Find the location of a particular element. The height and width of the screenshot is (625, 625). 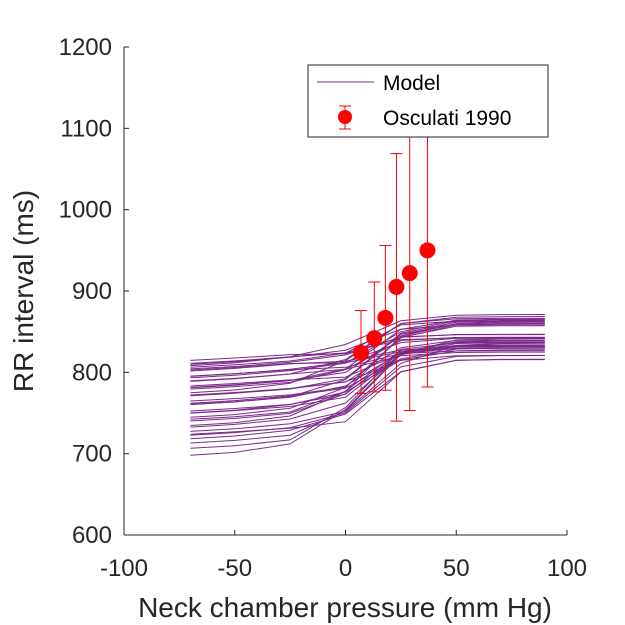

y-ticks: 600 700 800 900 1000 1100 1200 is located at coordinates (94, 291).